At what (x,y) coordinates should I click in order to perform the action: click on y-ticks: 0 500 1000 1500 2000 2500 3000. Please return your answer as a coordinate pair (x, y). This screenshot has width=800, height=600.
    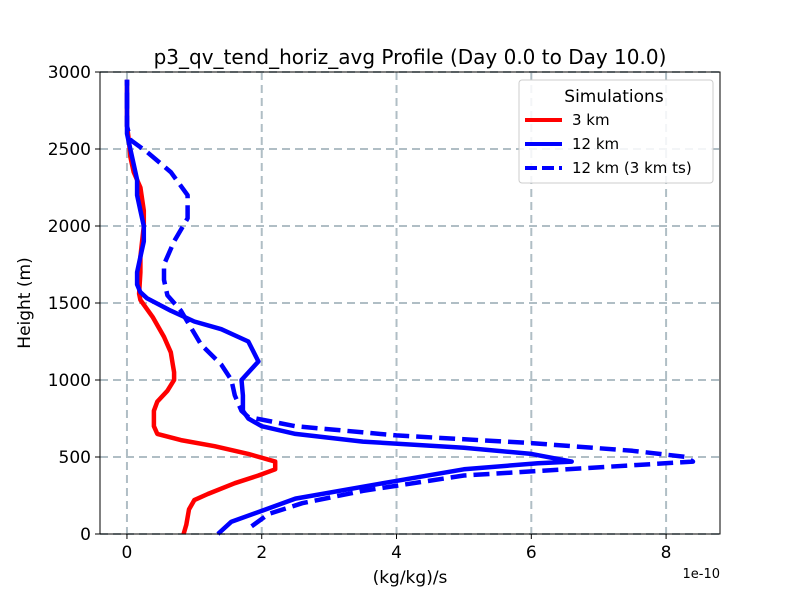
    Looking at the image, I should click on (74, 304).